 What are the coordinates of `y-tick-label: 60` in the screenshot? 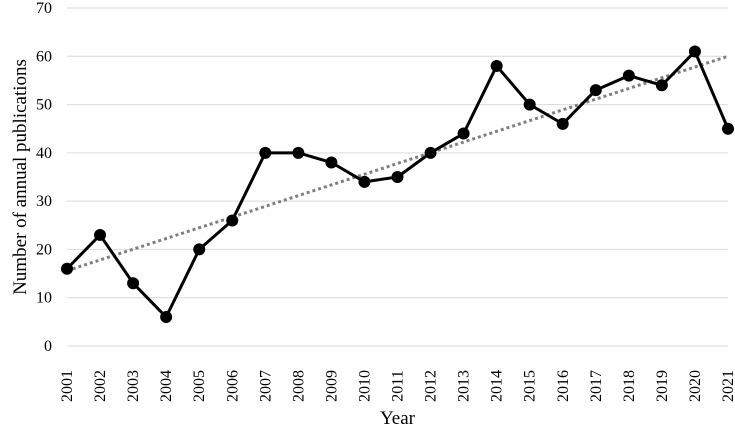 It's located at (44, 56).